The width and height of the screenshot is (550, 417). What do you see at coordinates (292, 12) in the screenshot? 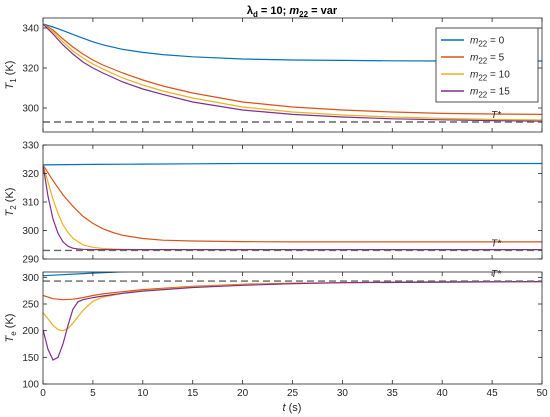
I see `chart-title: λd = 10; m22 = var` at bounding box center [292, 12].